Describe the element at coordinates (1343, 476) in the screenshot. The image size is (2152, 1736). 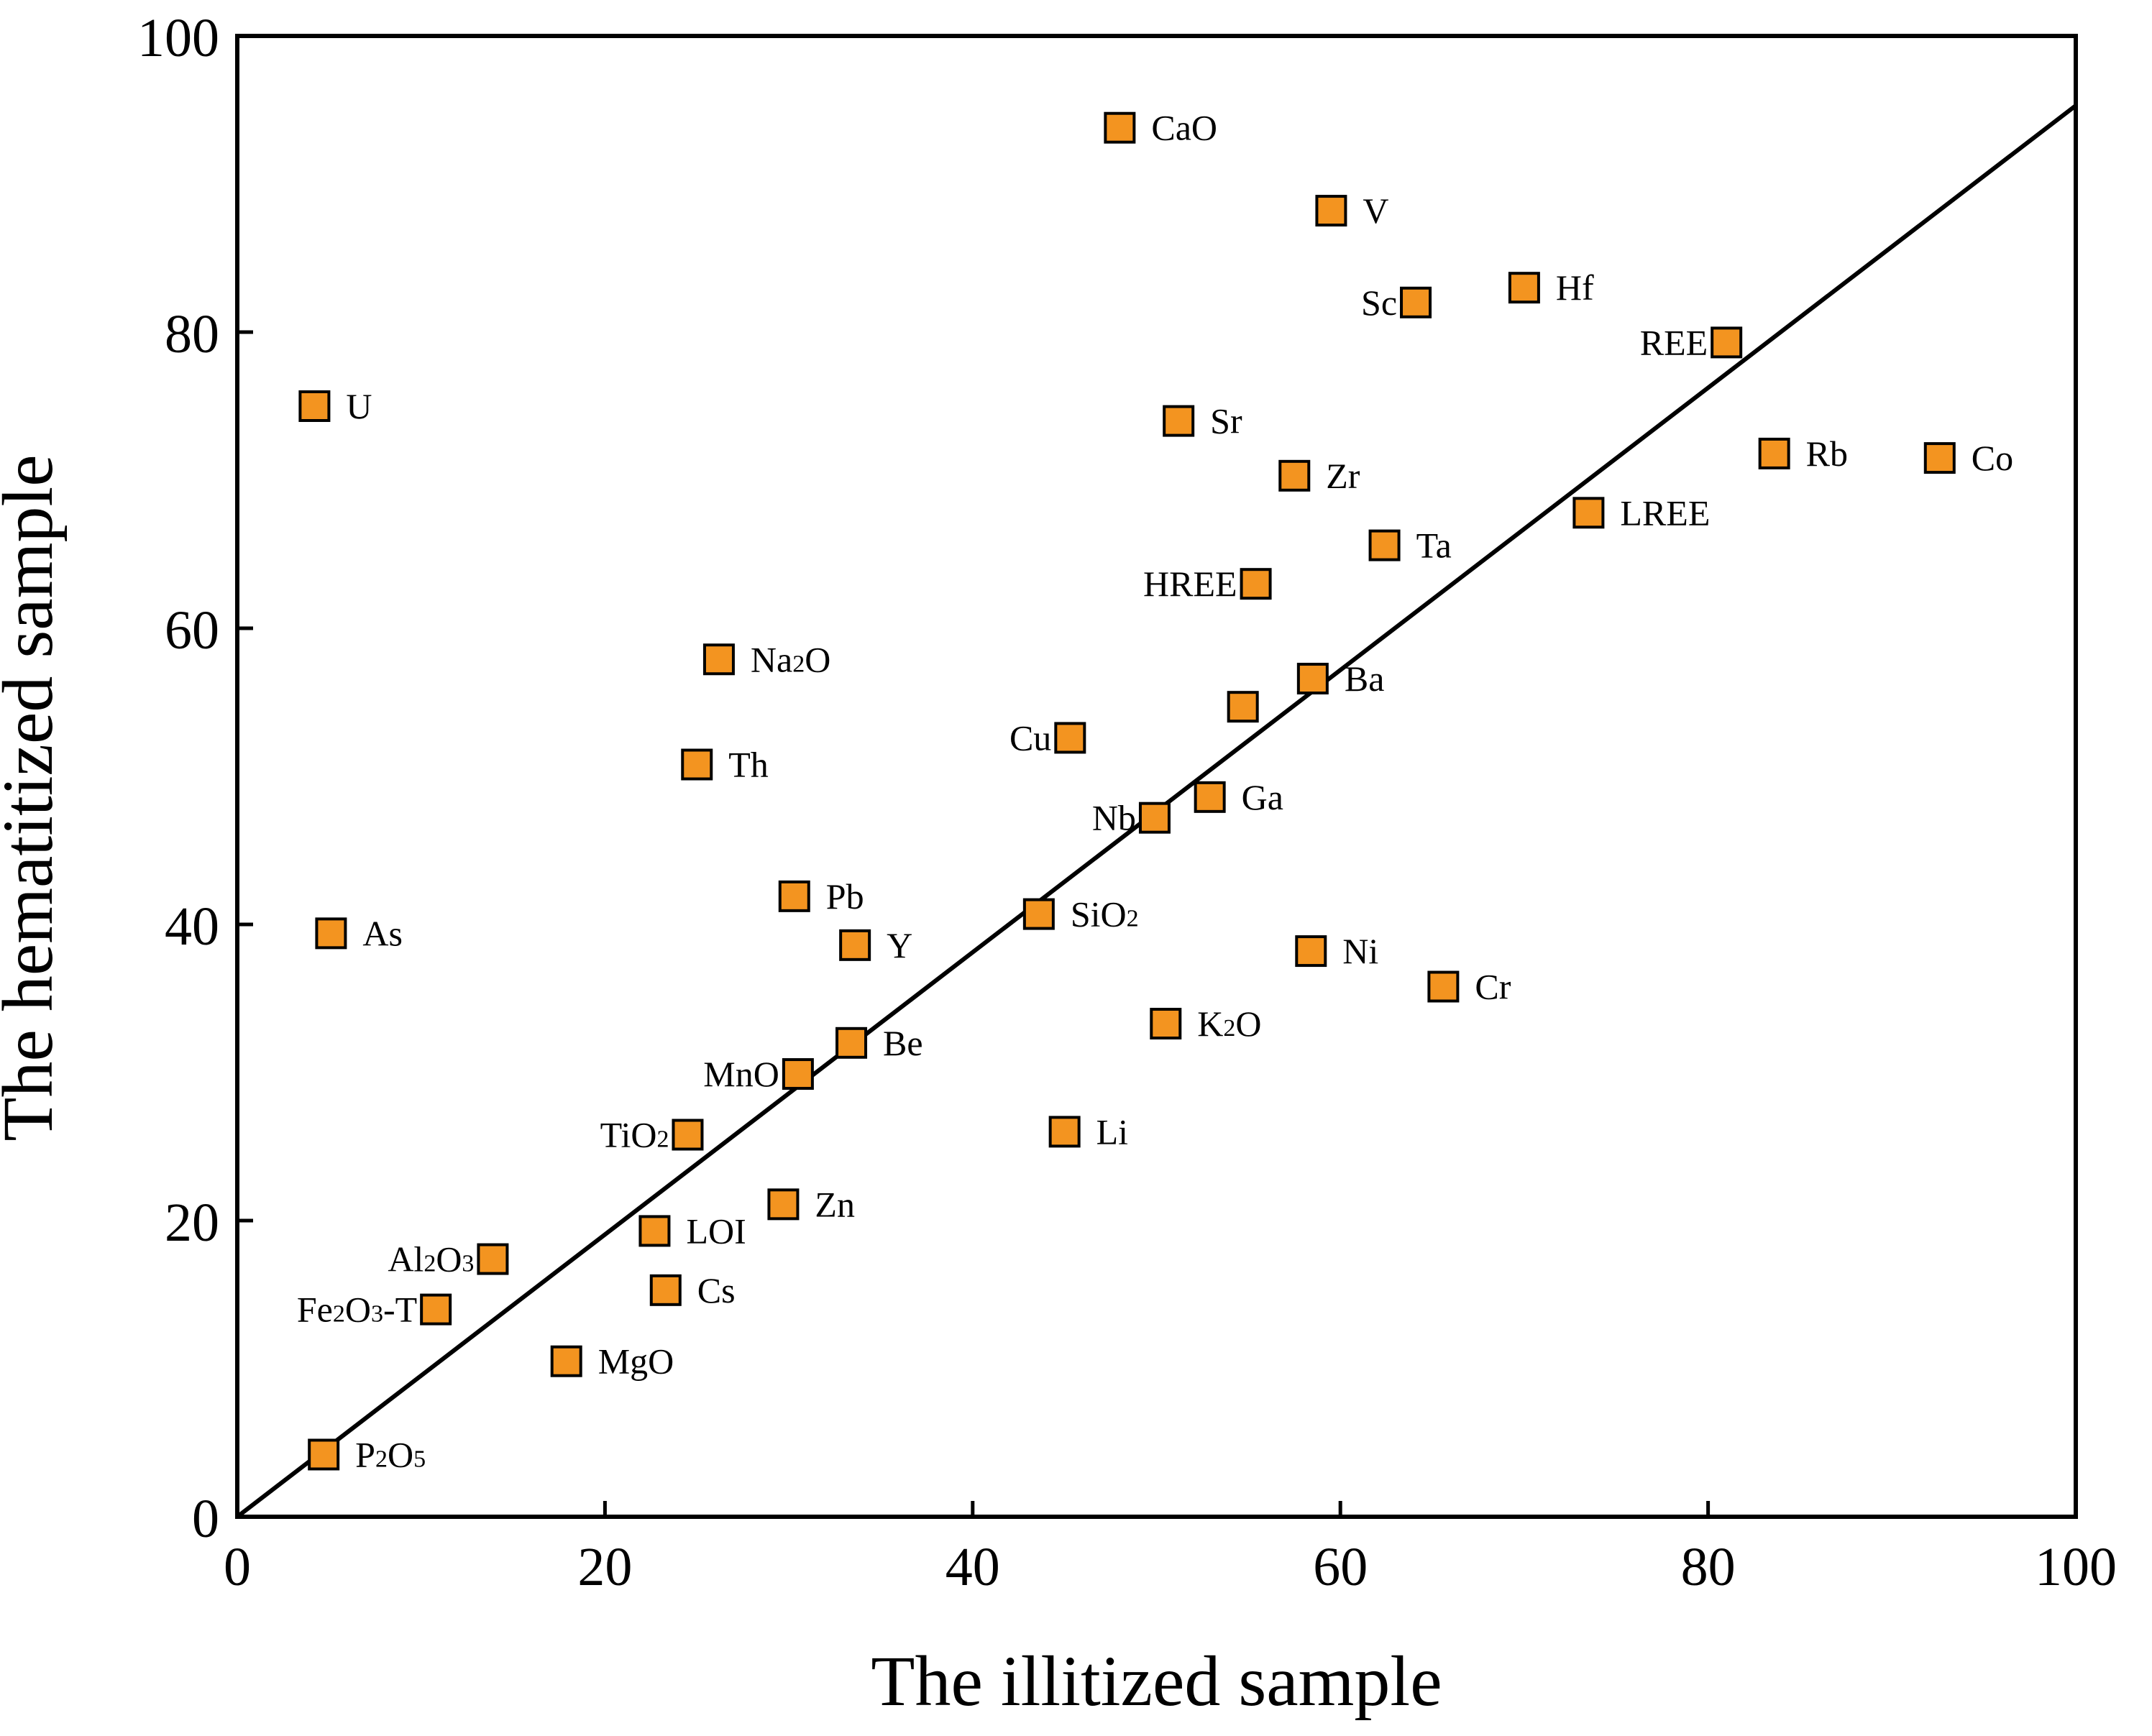
I see `point-label-zr: Zr` at that location.